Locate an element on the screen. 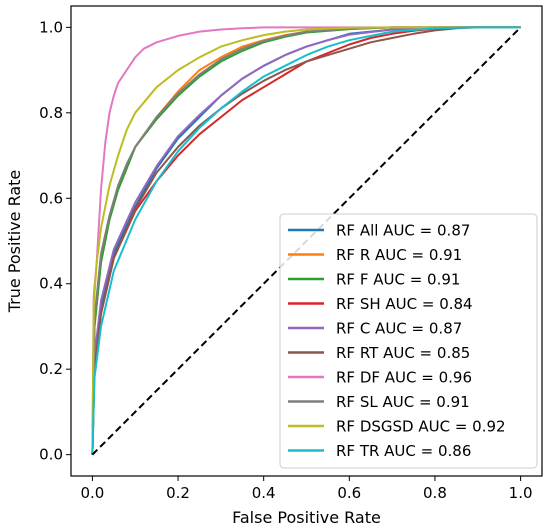  legend-entry: RF SL AUC = 0.91 is located at coordinates (403, 402).